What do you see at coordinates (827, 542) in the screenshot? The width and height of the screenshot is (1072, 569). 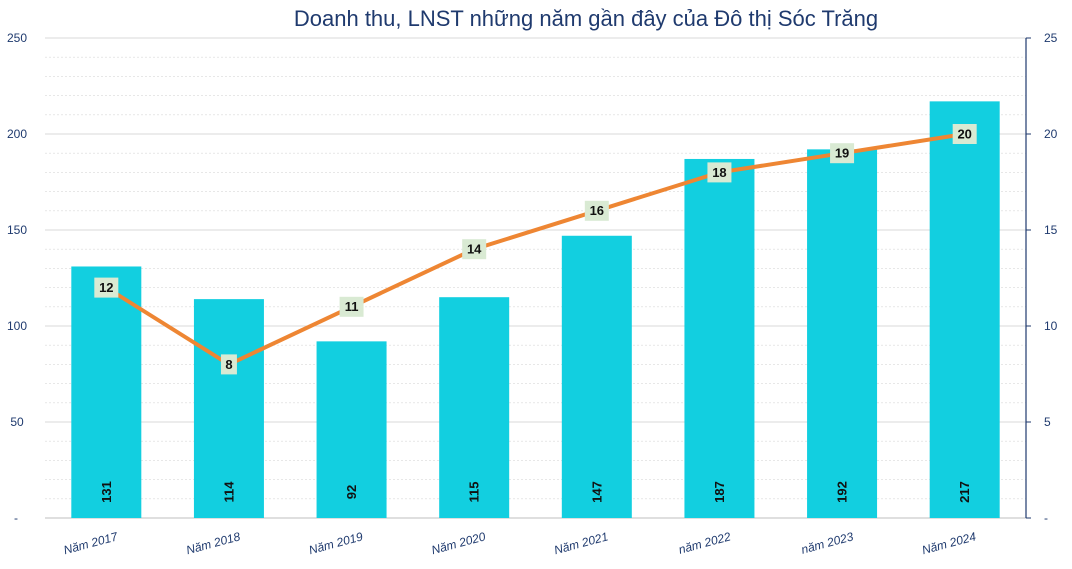 I see `category-label: năm 2023` at bounding box center [827, 542].